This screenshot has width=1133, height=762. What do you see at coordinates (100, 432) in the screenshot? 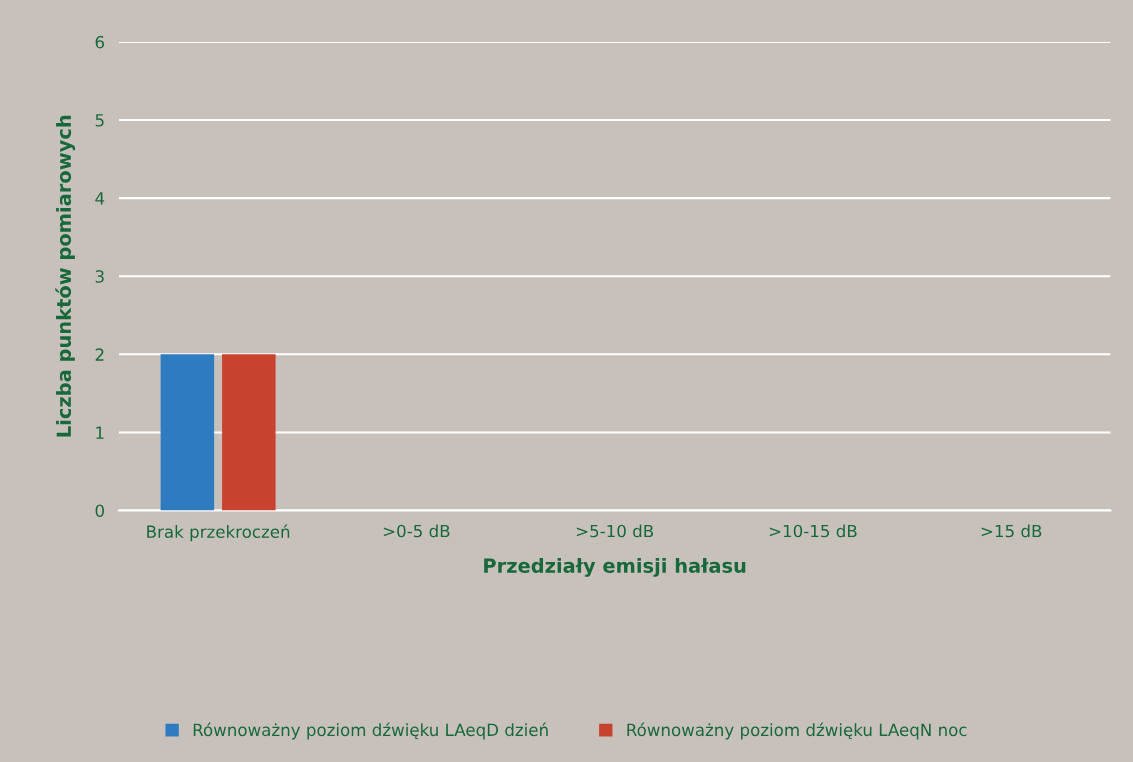
I see `y-tick-label: 1` at bounding box center [100, 432].